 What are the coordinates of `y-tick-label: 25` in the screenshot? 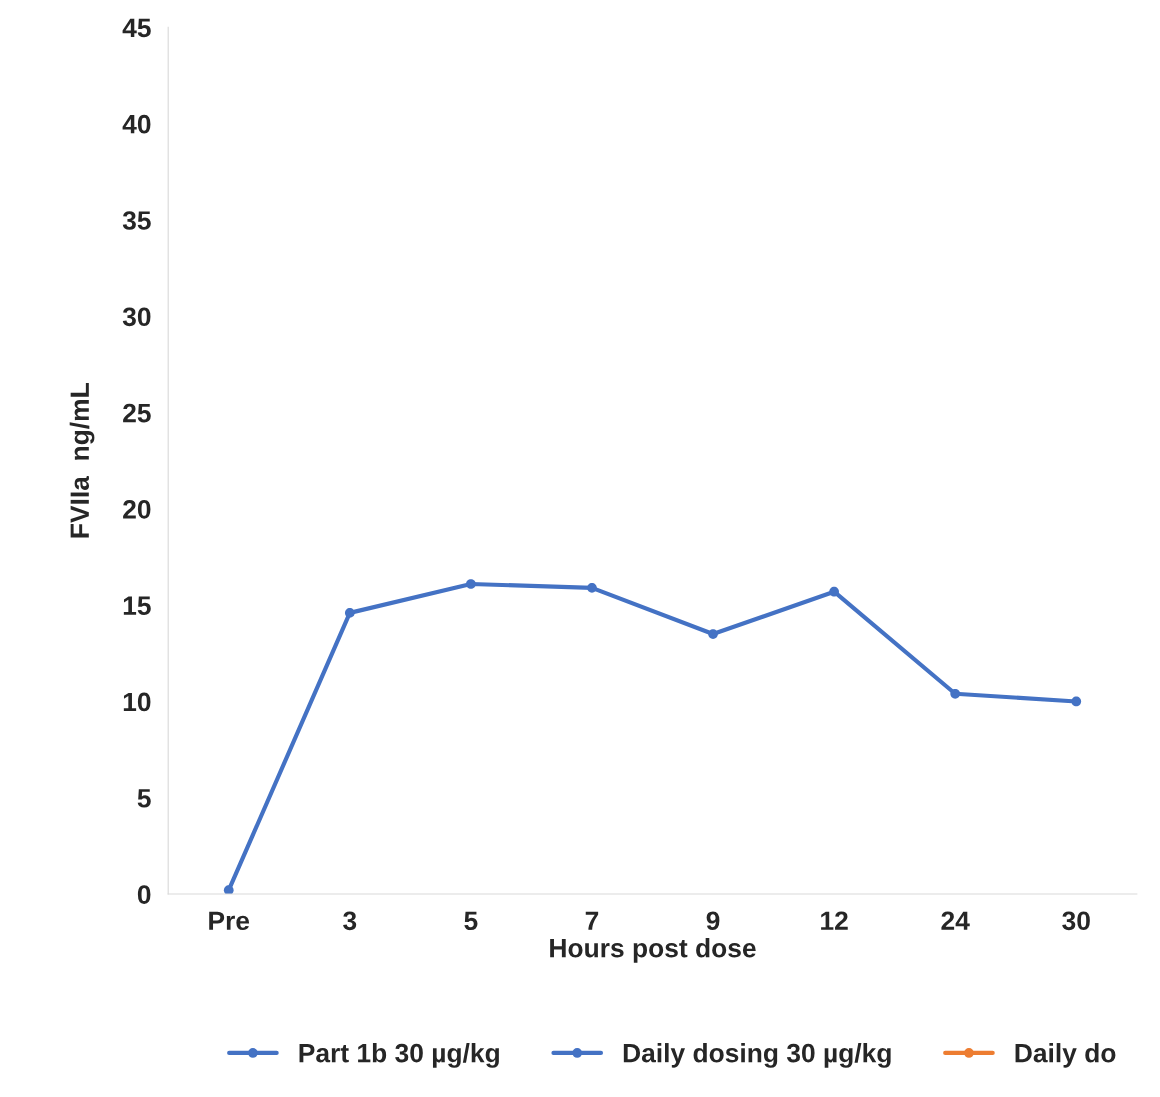 It's located at (137, 413).